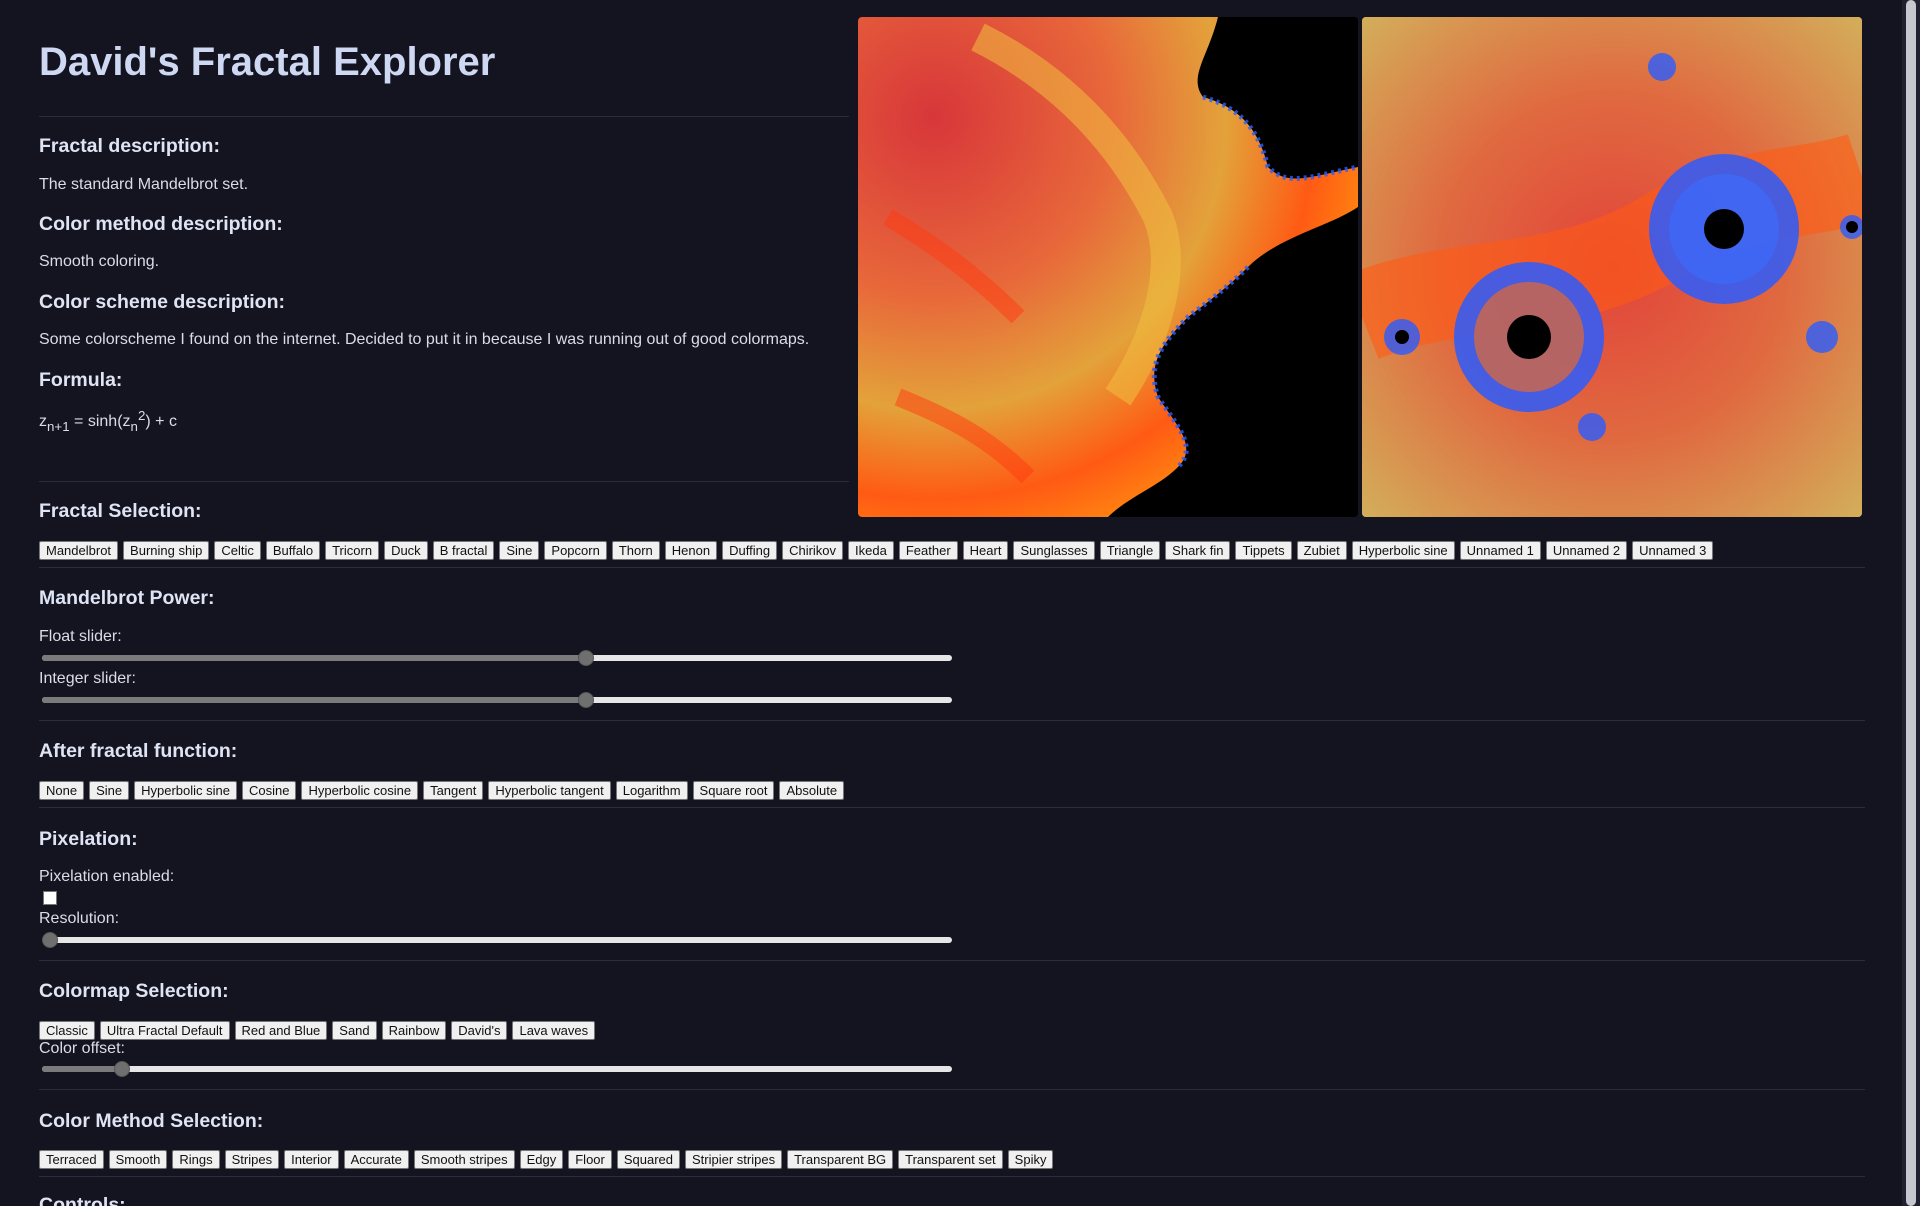 The height and width of the screenshot is (1206, 1920). I want to click on fractal-button: Unnamed 3, so click(1673, 550).